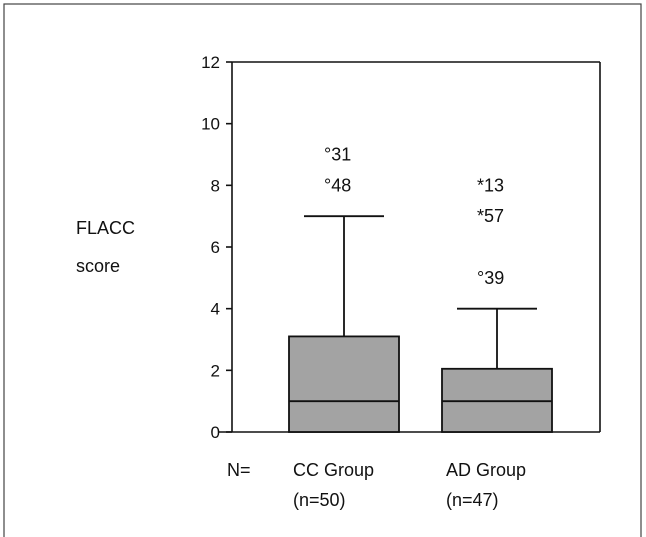 This screenshot has width=646, height=537. Describe the element at coordinates (105, 228) in the screenshot. I see `y-axis-label-line-1: FLACC` at that location.